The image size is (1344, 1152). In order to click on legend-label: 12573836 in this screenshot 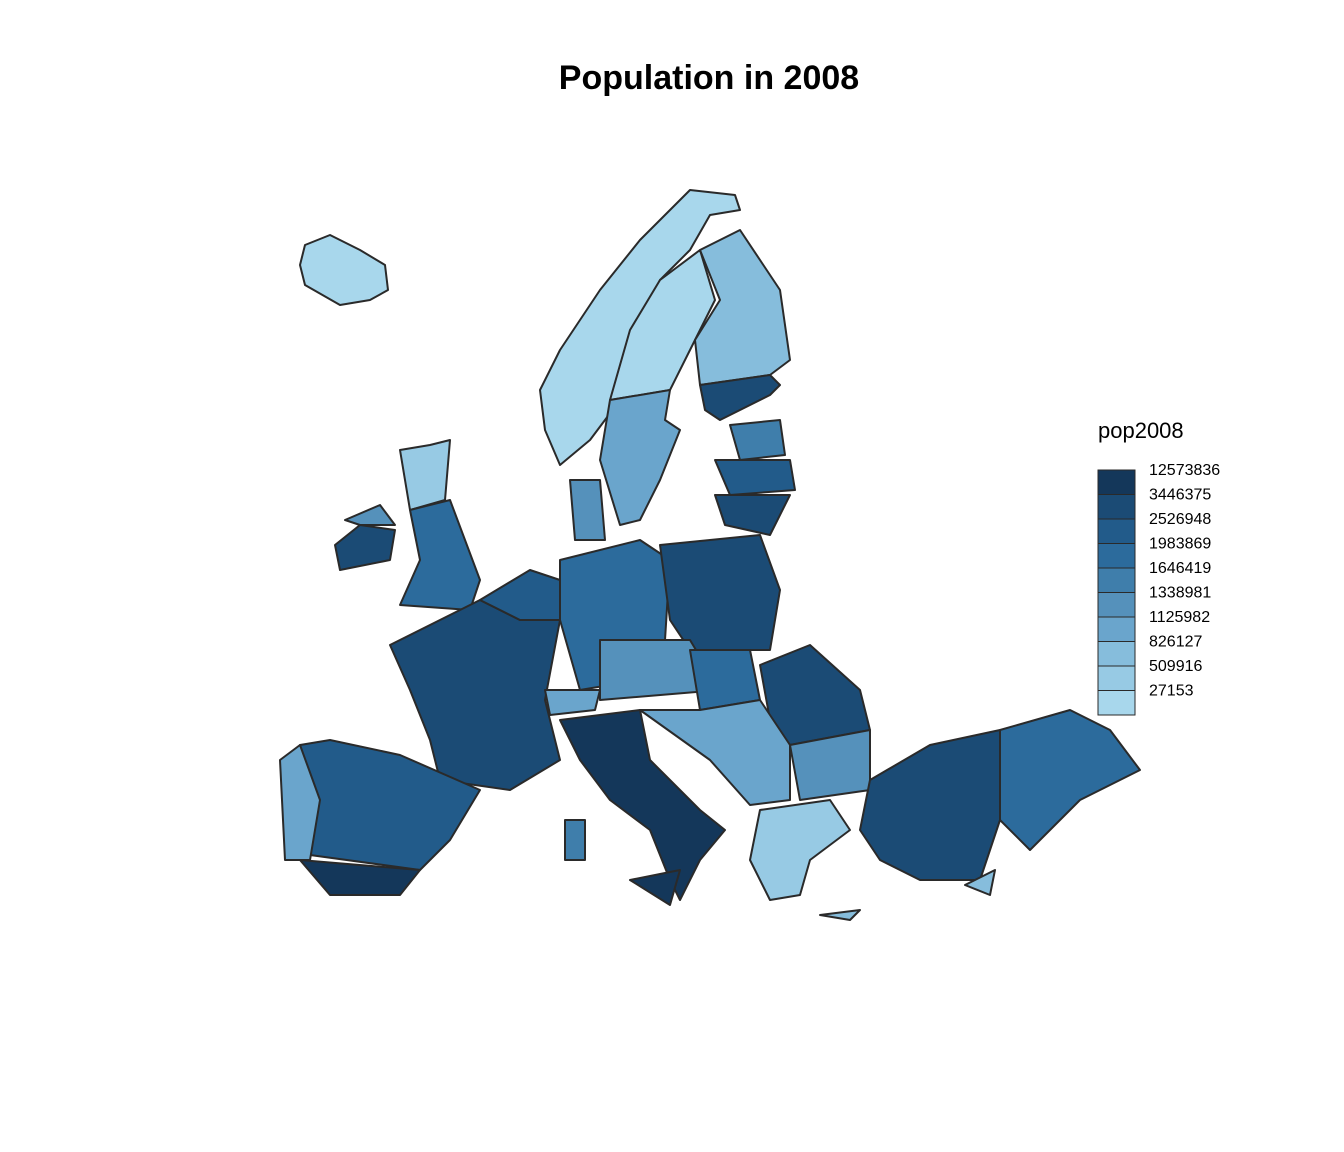, I will do `click(1184, 470)`.